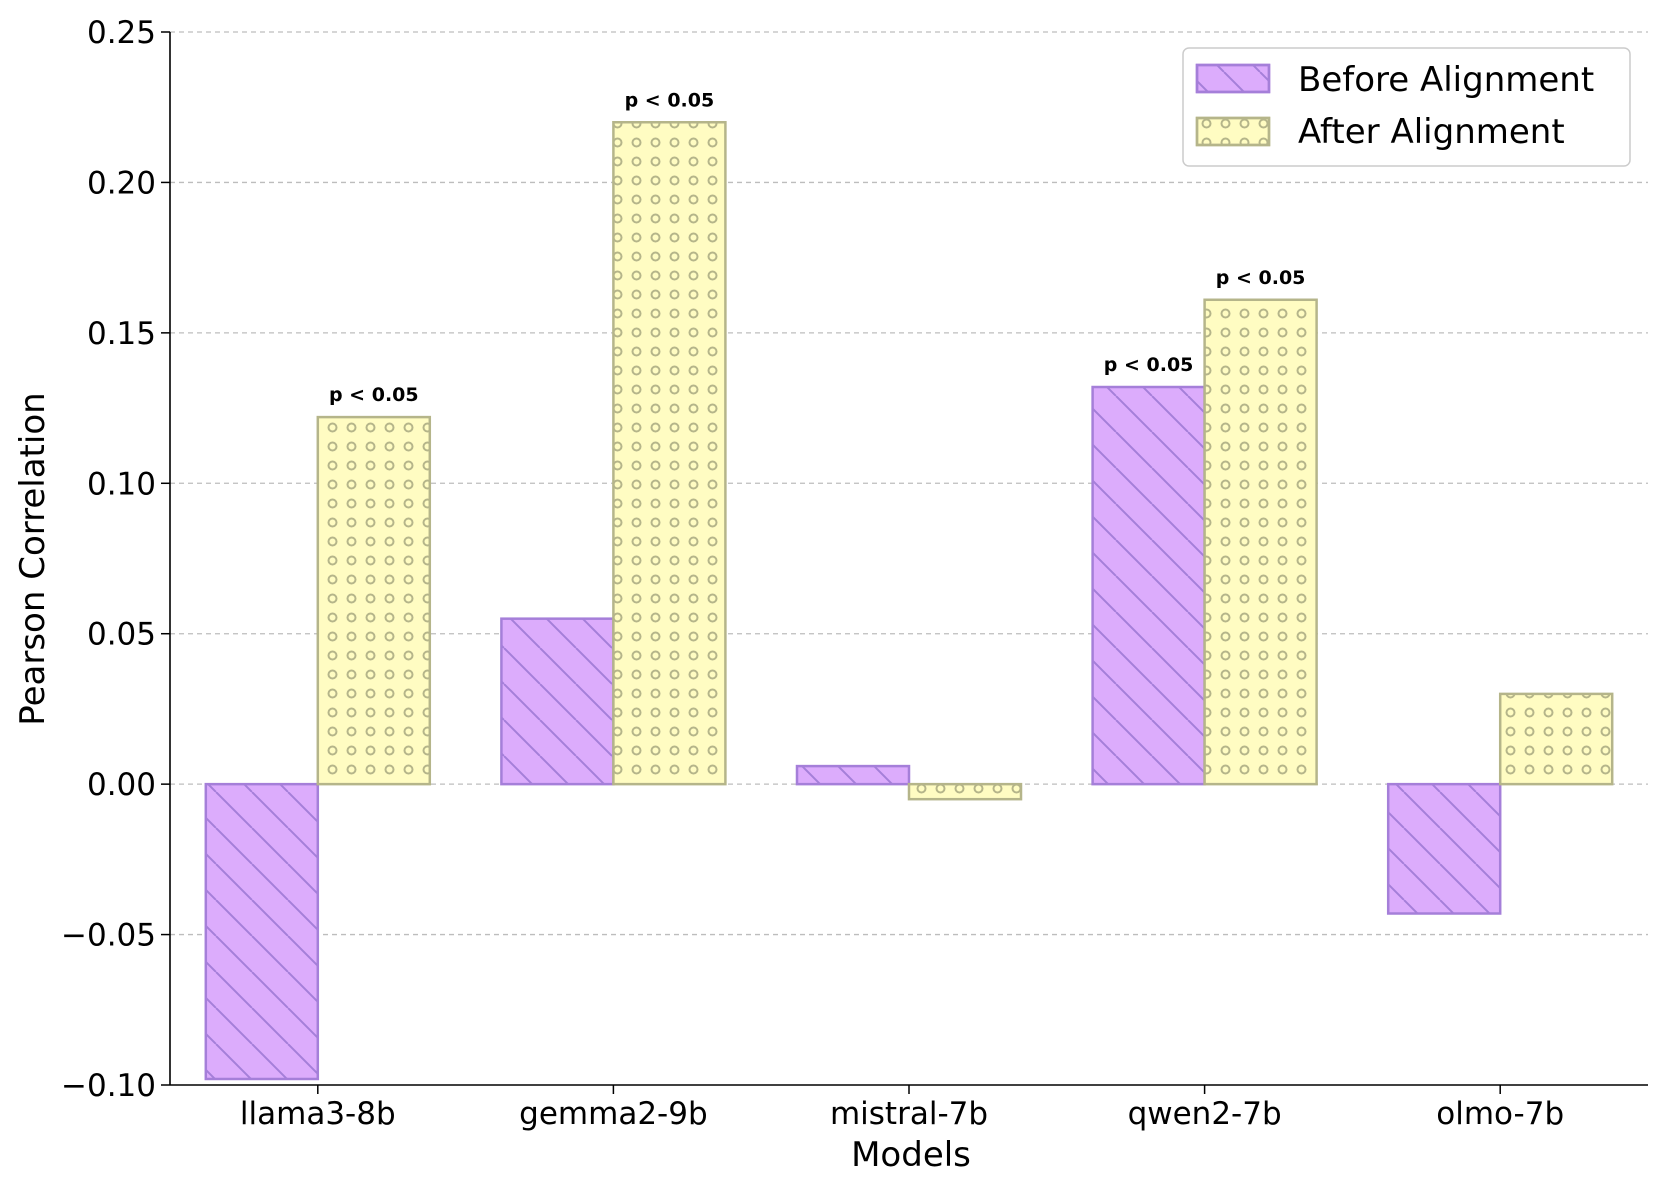 The height and width of the screenshot is (1186, 1661). Describe the element at coordinates (108, 936) in the screenshot. I see `y-tick-label: −0.05` at that location.